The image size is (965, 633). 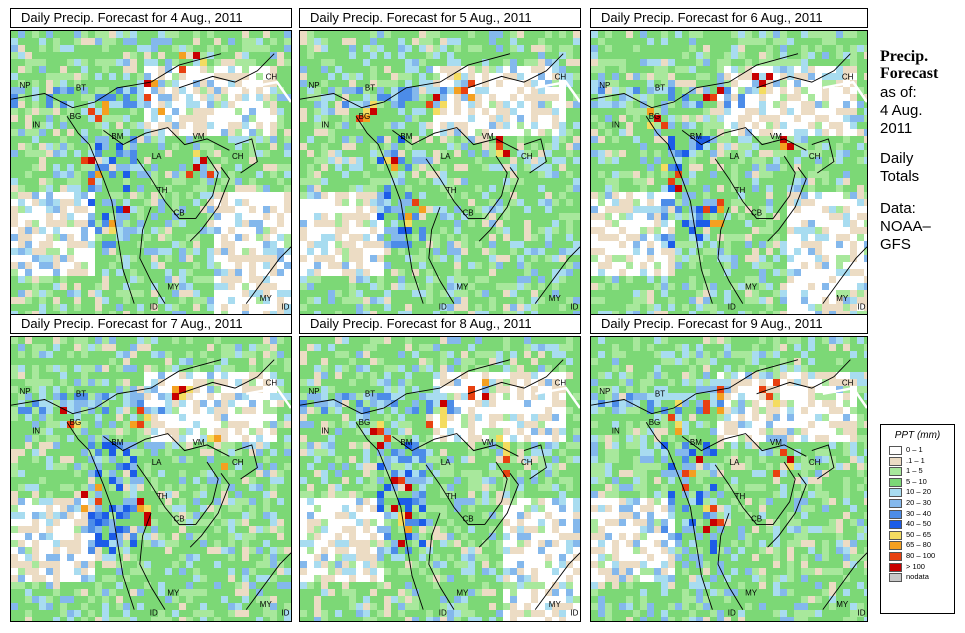 I want to click on caption-totals-line1: Daily, so click(x=897, y=158).